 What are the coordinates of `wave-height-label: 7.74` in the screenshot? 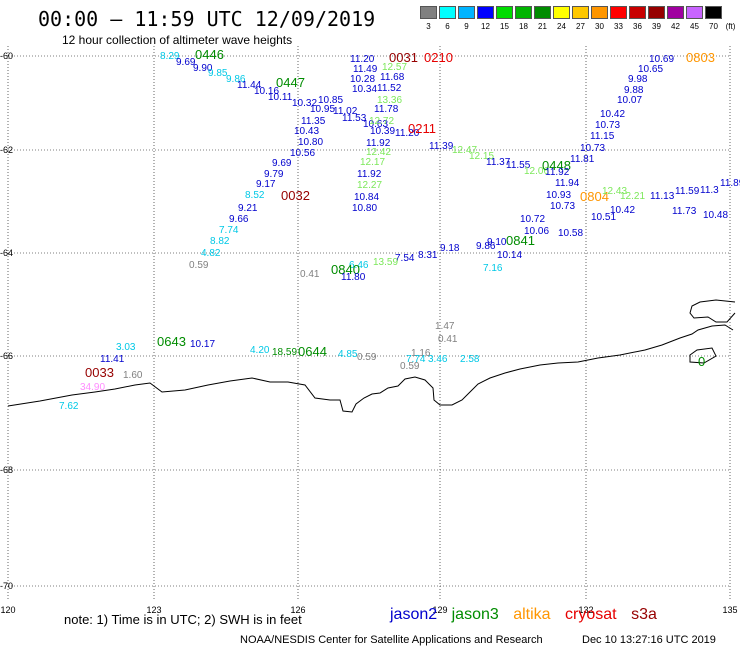 It's located at (229, 230).